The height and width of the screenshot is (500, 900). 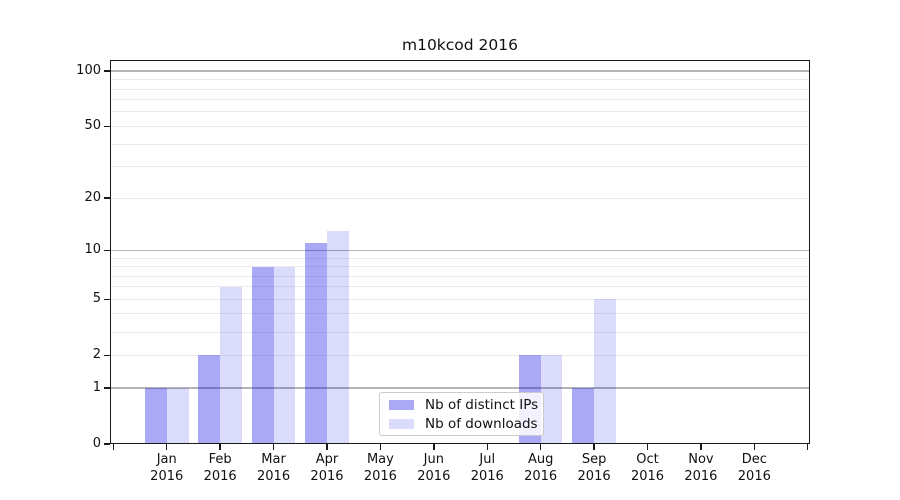 I want to click on legend-label: Nb of downloads, so click(x=481, y=423).